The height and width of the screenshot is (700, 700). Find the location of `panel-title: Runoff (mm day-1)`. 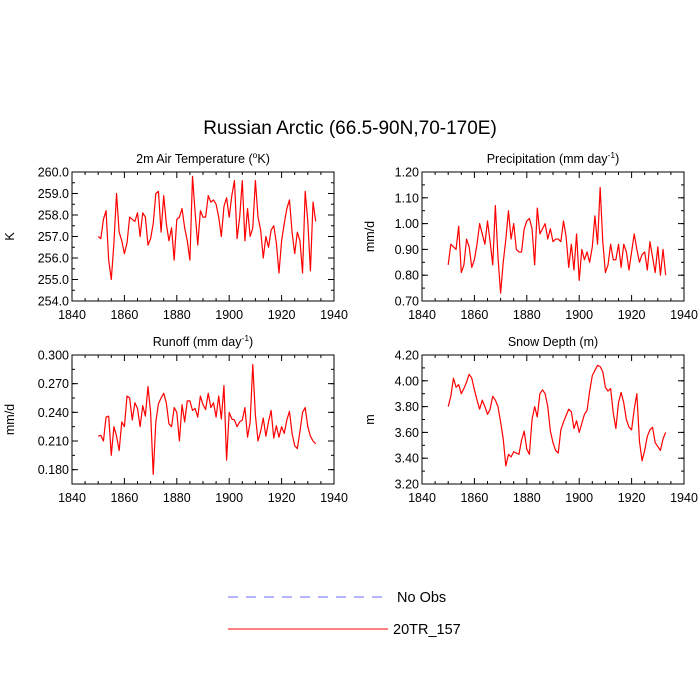

panel-title: Runoff (mm day-1) is located at coordinates (203, 341).